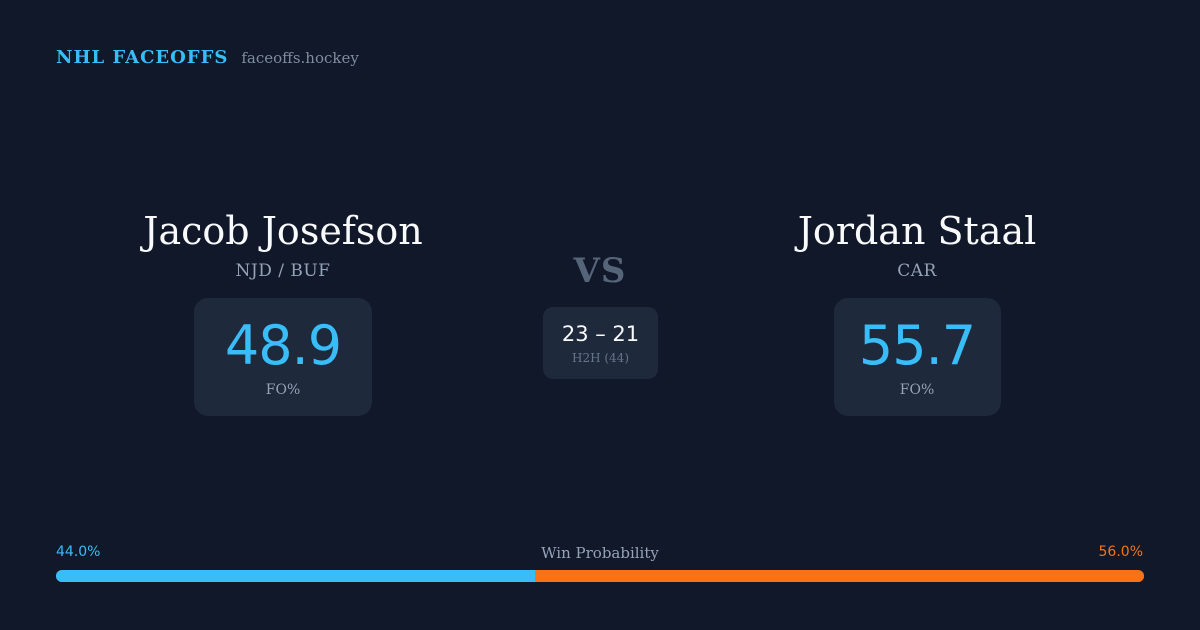 The image size is (1200, 630). Describe the element at coordinates (839, 576) in the screenshot. I see `right-probability-fill` at that location.